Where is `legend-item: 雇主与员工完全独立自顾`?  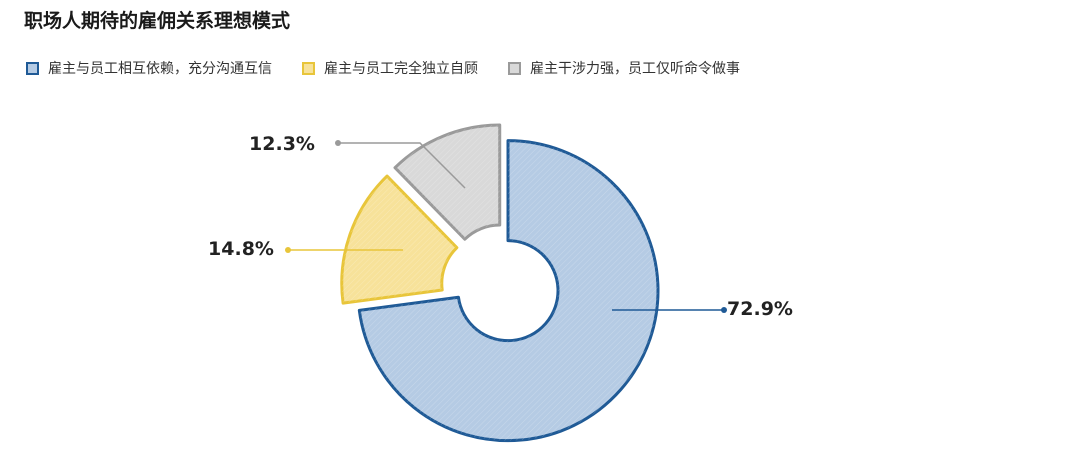 legend-item: 雇主与员工完全独立自顾 is located at coordinates (390, 68).